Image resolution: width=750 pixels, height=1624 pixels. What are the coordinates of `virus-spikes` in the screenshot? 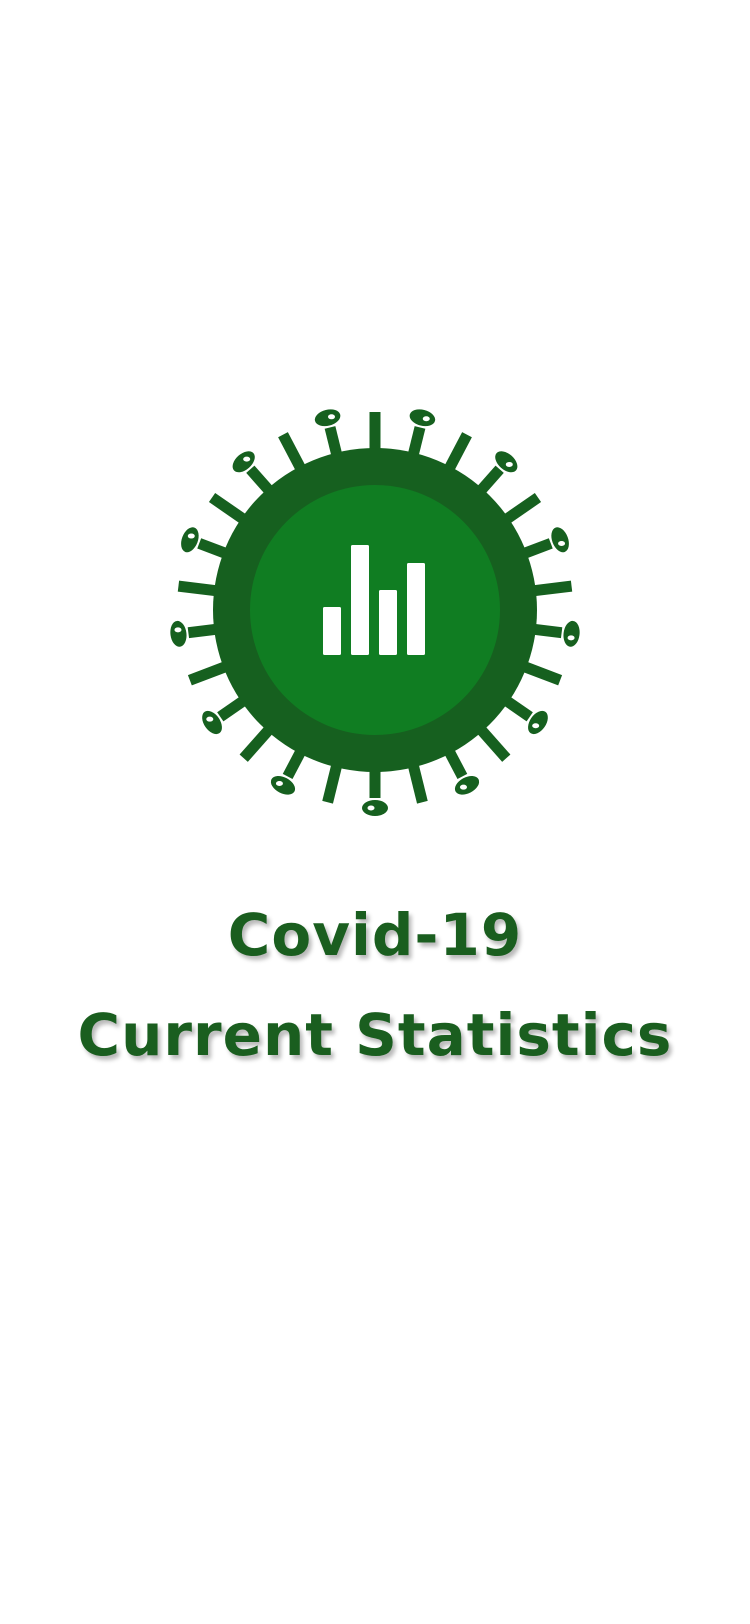 It's located at (375, 612).